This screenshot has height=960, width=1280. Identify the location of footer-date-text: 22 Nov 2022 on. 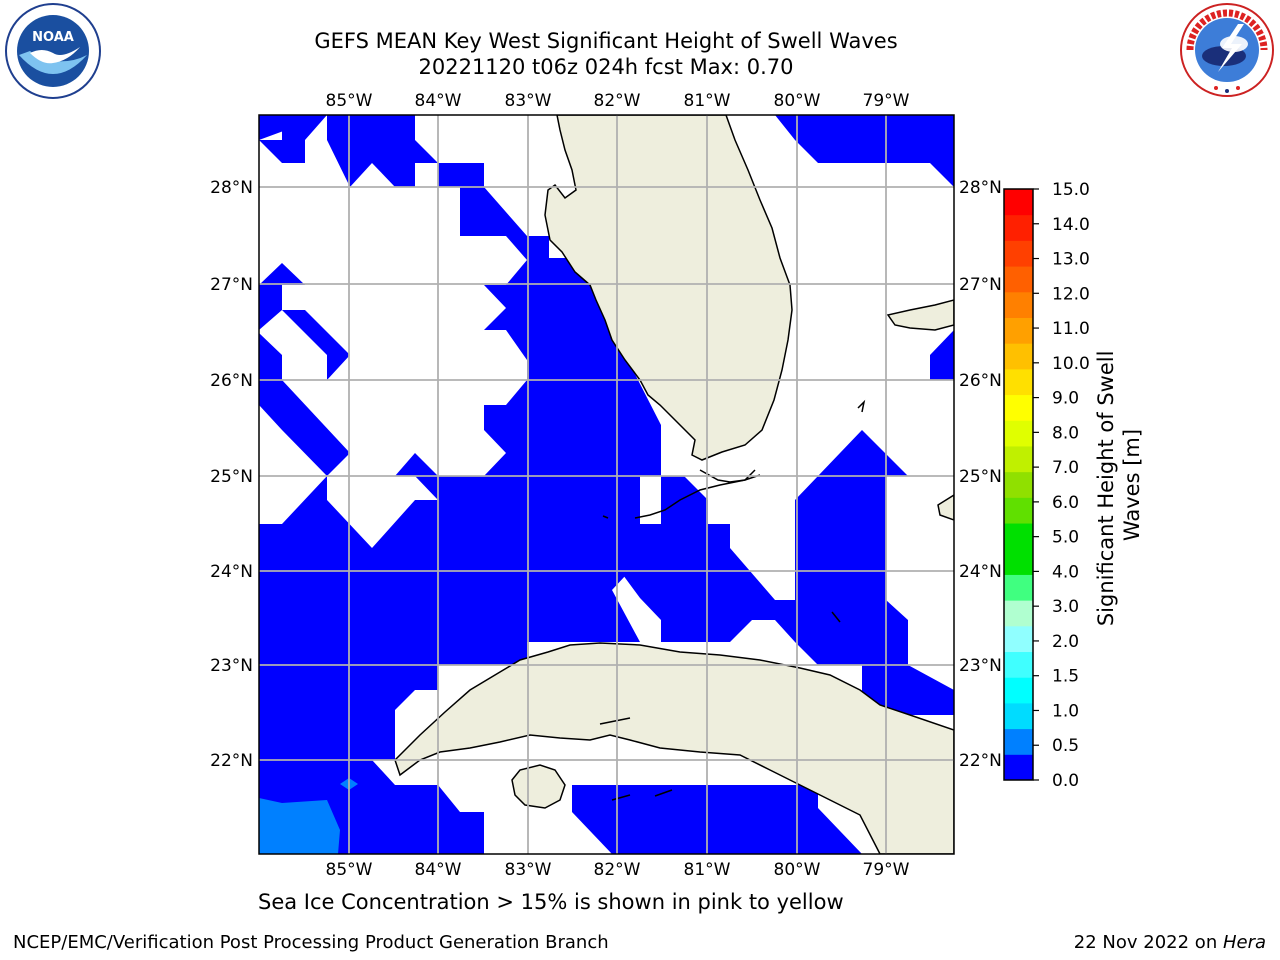
(1148, 942).